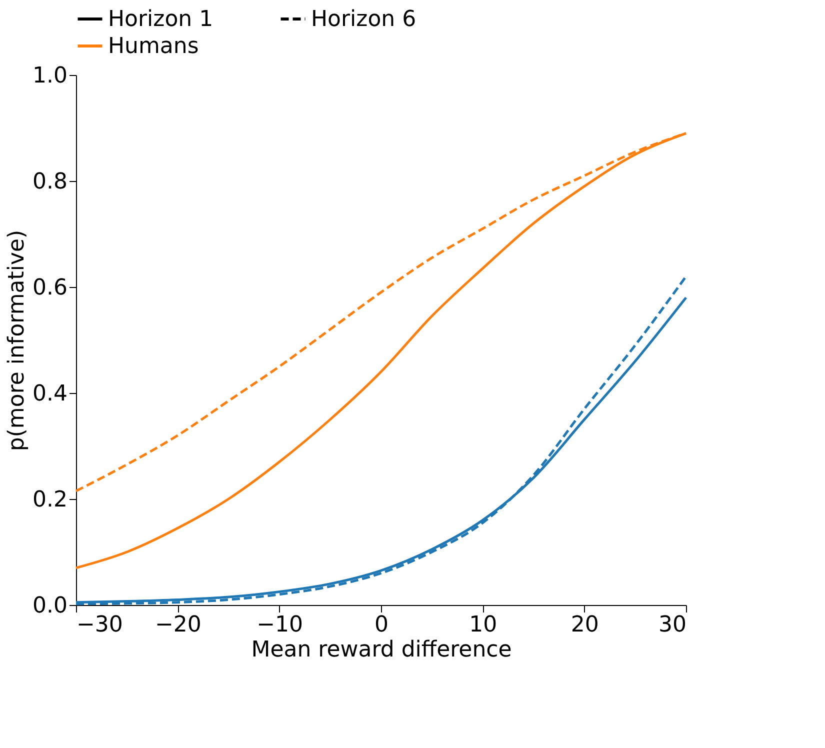 Image resolution: width=825 pixels, height=748 pixels. I want to click on x-axis-title: Mean reward difference, so click(381, 650).